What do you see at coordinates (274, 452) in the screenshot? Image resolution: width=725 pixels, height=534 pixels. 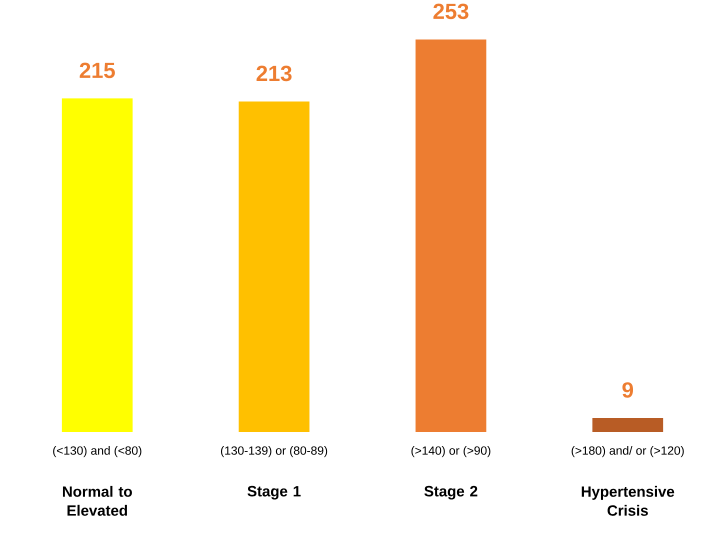 I see `text: (130-139) or (80-89)` at bounding box center [274, 452].